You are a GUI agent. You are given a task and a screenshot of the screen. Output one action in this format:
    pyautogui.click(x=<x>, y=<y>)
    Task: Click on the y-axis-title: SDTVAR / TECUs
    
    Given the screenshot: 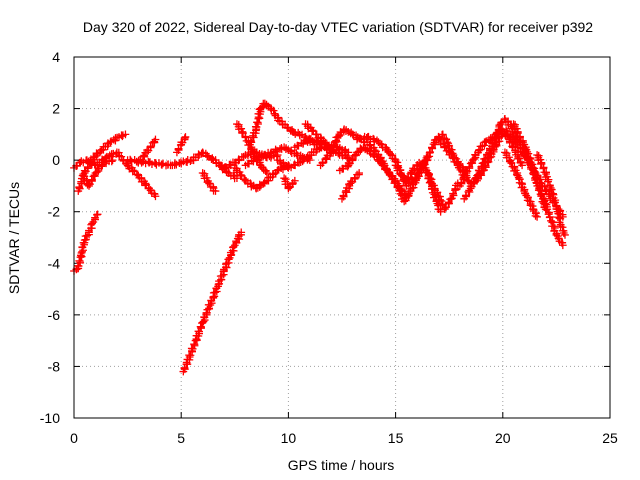 What is the action you would take?
    pyautogui.click(x=14, y=238)
    